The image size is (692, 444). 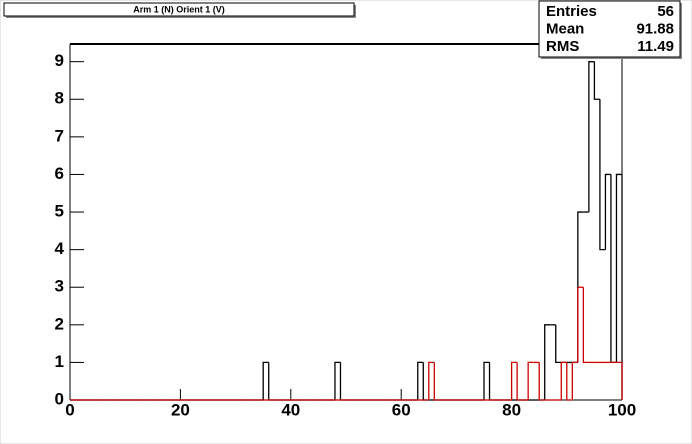 What do you see at coordinates (655, 46) in the screenshot?
I see `stat-value: 11.49` at bounding box center [655, 46].